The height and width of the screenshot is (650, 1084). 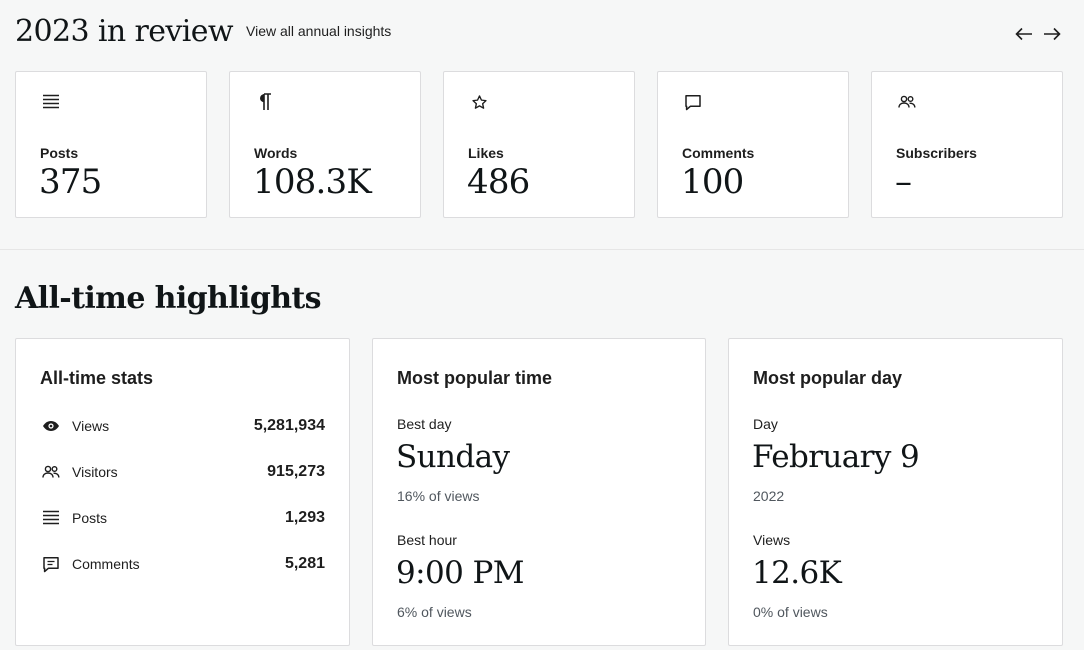 I want to click on best-hour-label: Best hour, so click(x=427, y=540).